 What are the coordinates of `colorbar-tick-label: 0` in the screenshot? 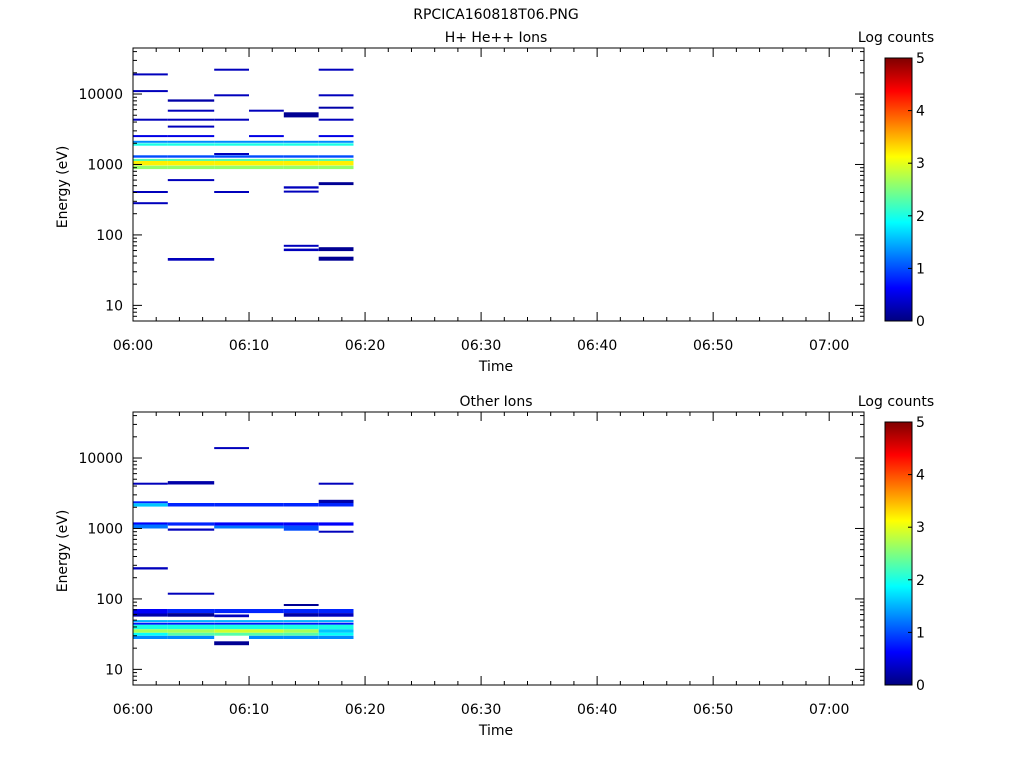 It's located at (920, 686).